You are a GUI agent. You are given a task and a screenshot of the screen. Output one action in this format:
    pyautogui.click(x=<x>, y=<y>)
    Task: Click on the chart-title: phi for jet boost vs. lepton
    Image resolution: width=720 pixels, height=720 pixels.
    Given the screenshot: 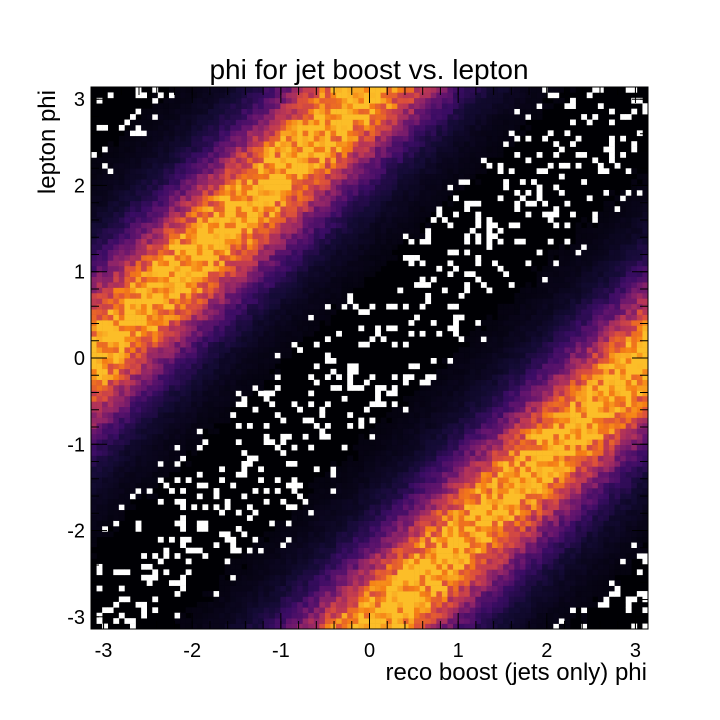 What is the action you would take?
    pyautogui.click(x=368, y=69)
    